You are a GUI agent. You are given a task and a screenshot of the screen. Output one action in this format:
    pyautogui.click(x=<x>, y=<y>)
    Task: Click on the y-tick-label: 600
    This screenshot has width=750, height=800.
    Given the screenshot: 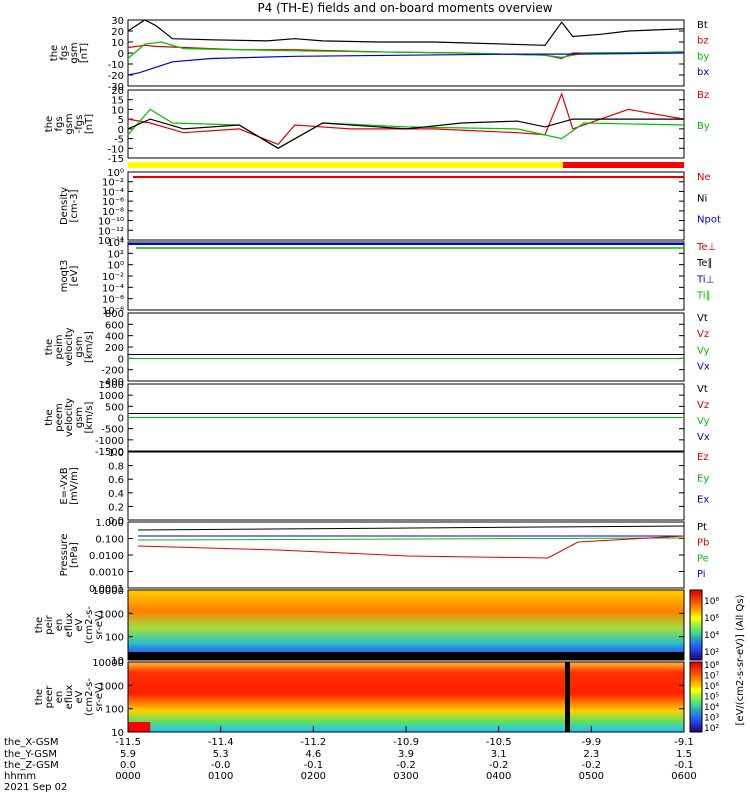 What is the action you would take?
    pyautogui.click(x=114, y=325)
    